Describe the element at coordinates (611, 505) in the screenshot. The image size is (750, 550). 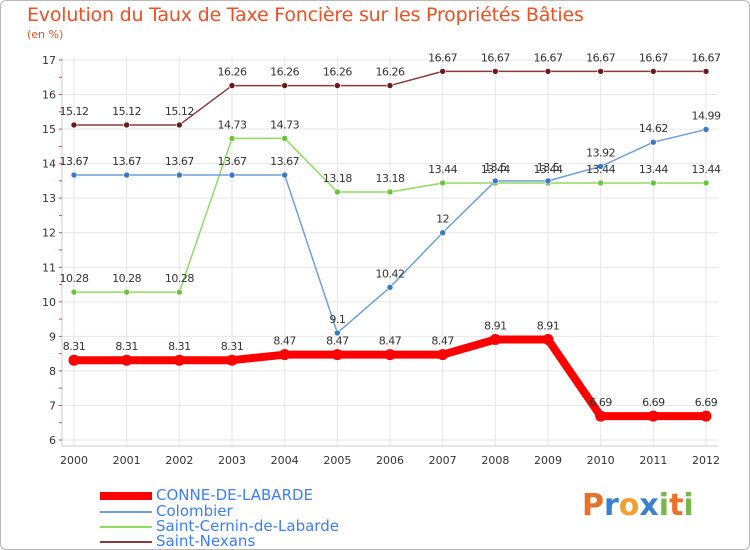
I see `logo-letter: r` at that location.